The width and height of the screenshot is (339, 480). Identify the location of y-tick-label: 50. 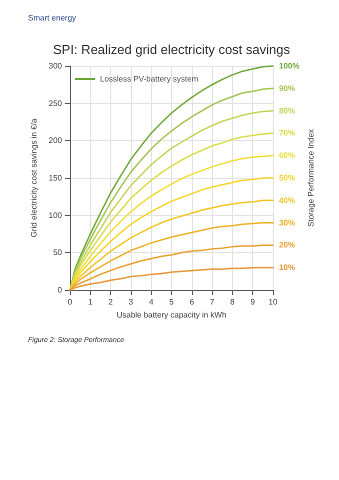
(58, 253).